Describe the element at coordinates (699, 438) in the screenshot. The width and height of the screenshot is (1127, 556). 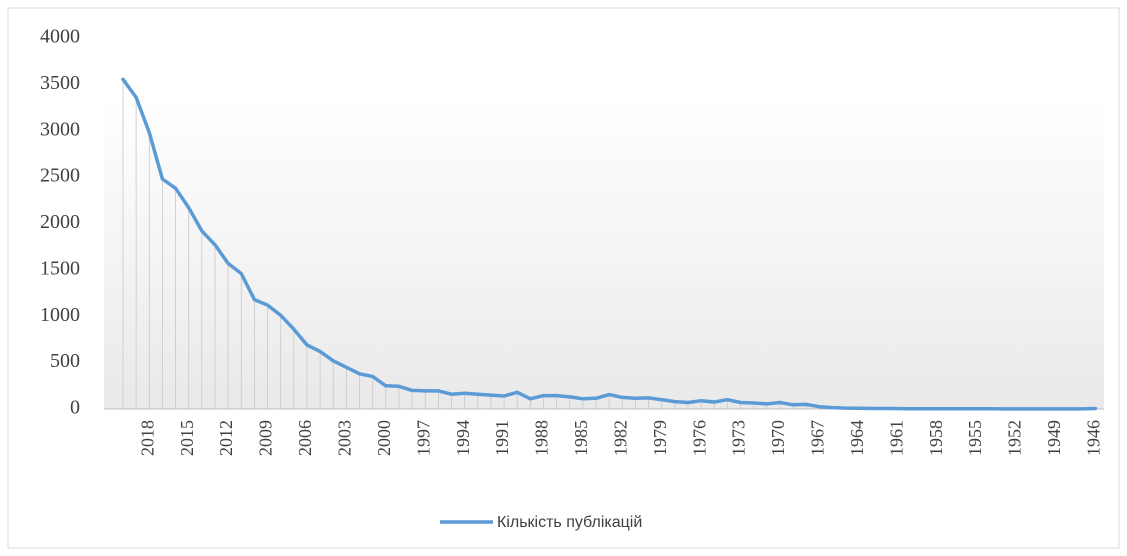
I see `x-tick-label: 1976` at that location.